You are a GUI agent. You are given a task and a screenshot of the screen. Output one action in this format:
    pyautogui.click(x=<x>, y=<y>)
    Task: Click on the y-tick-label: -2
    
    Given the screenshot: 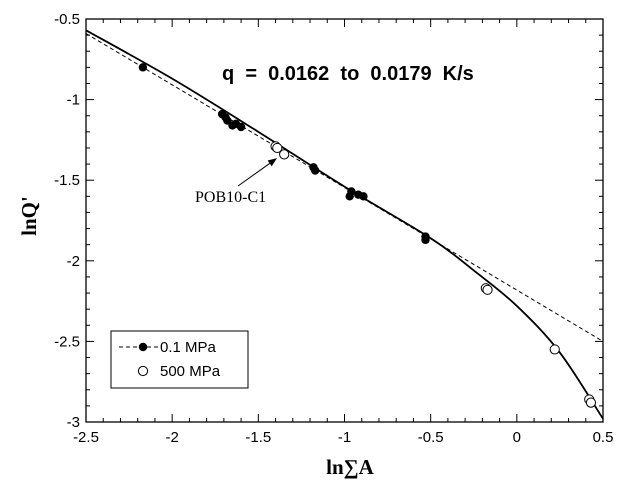 What is the action you would take?
    pyautogui.click(x=73, y=261)
    